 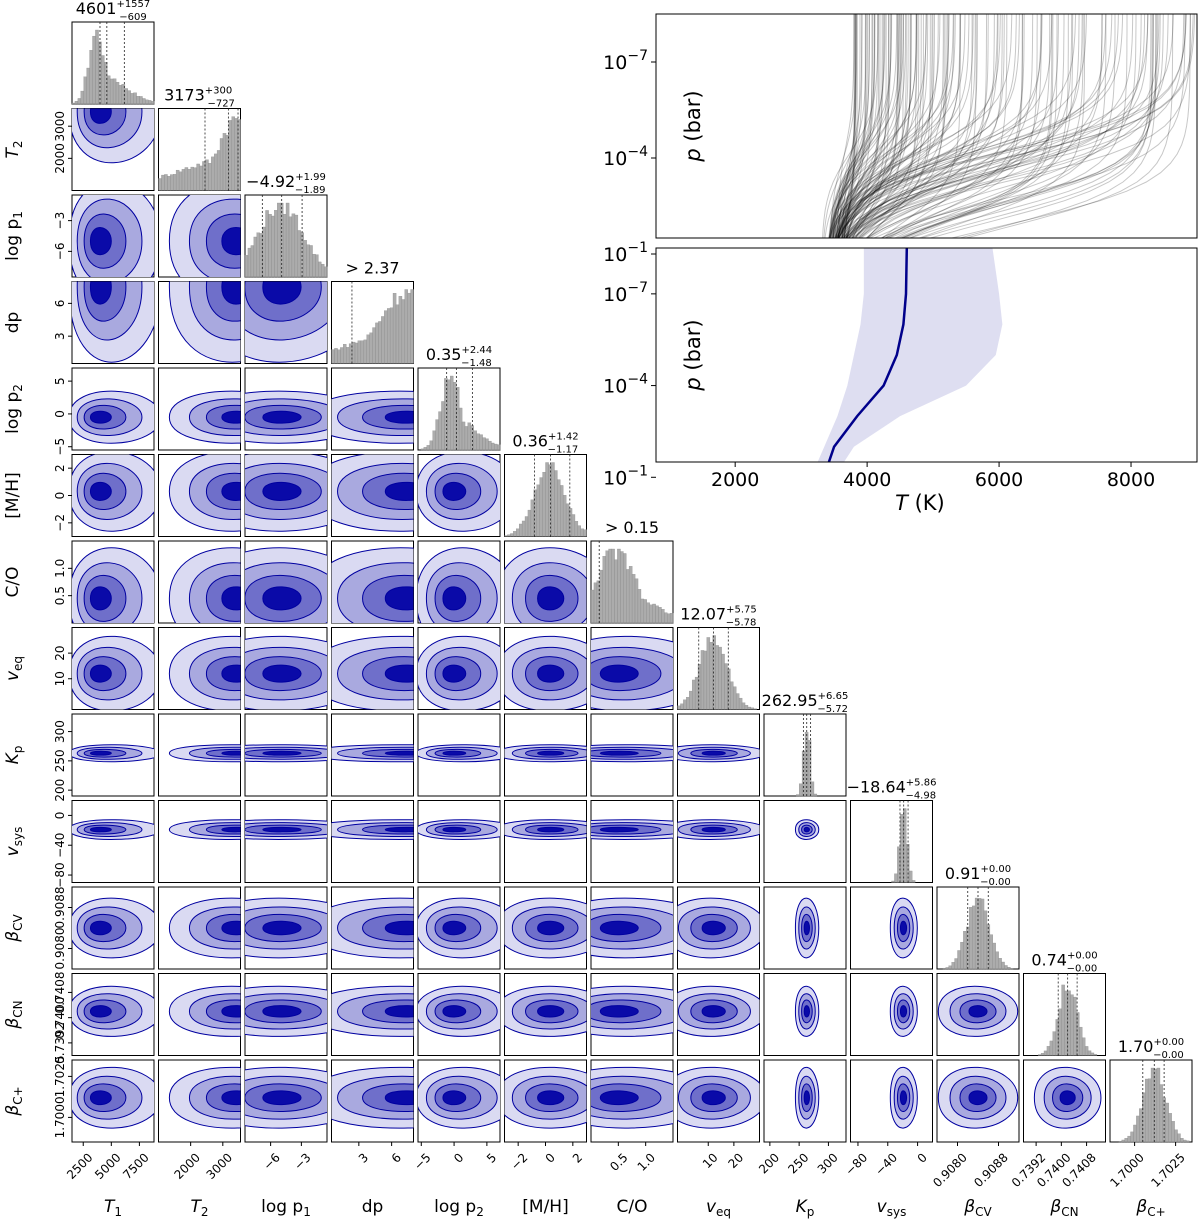 I want to click on y-axis-label: C/O, so click(x=13, y=582).